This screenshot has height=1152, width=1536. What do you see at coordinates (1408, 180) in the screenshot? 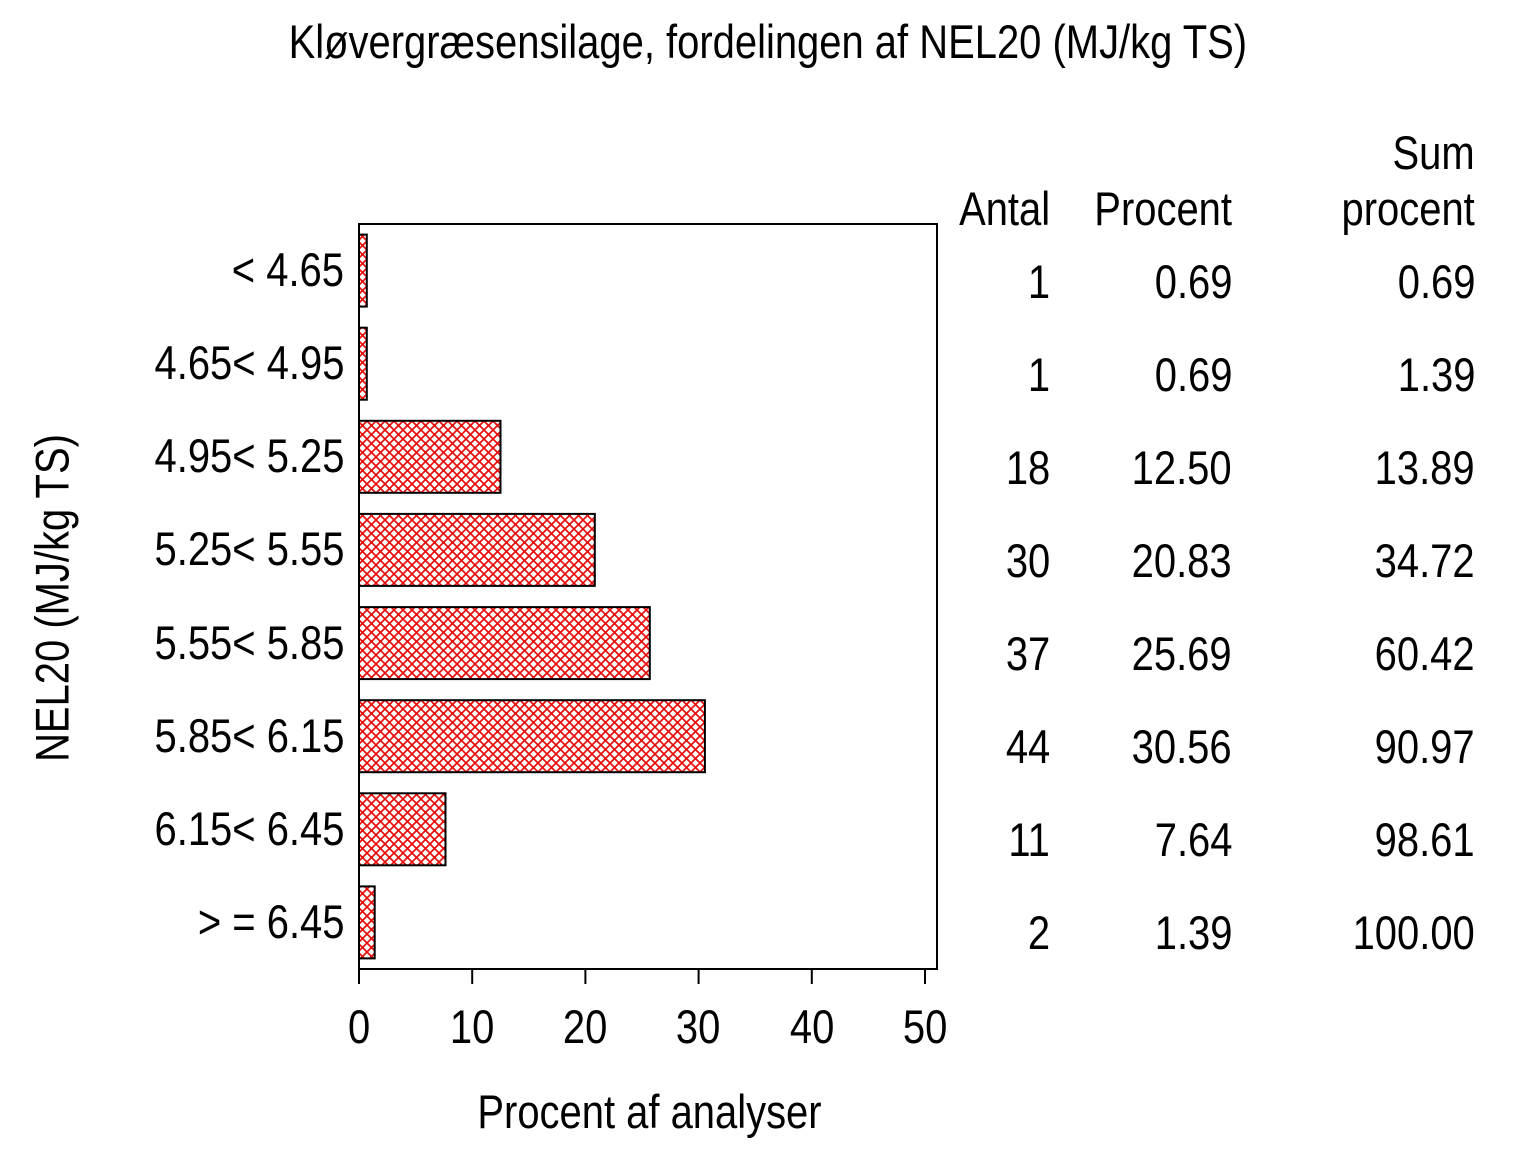
I see `table-header-sum-procent: Sum procent` at bounding box center [1408, 180].